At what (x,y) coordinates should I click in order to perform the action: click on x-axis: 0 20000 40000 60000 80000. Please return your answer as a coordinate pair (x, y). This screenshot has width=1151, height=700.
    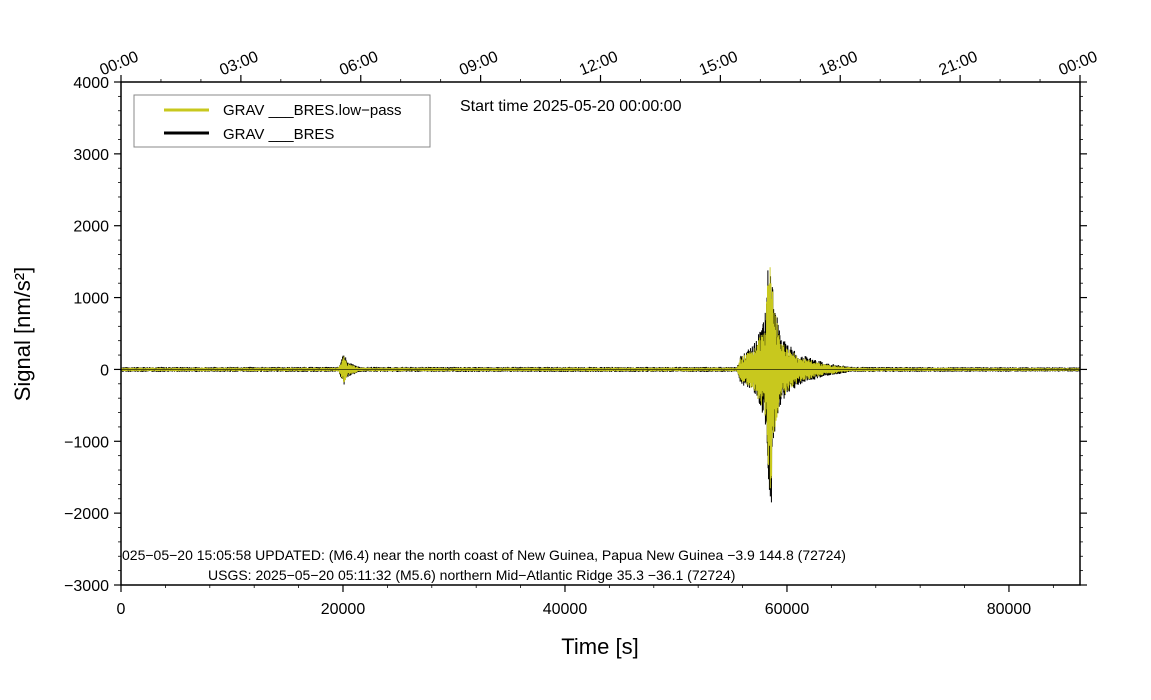
    Looking at the image, I should click on (574, 601).